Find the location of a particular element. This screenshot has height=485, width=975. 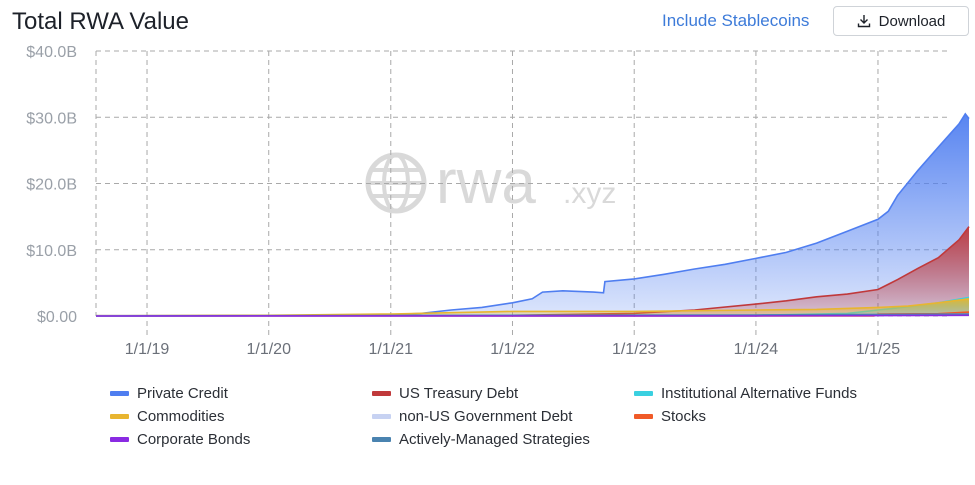

legend-item-private-credit: Private Credit is located at coordinates (169, 393).